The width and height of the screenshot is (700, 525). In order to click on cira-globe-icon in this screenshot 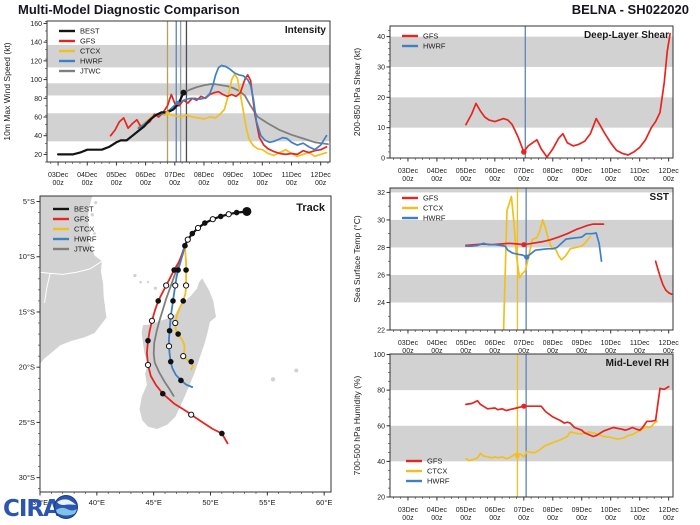, I will do `click(66, 509)`.